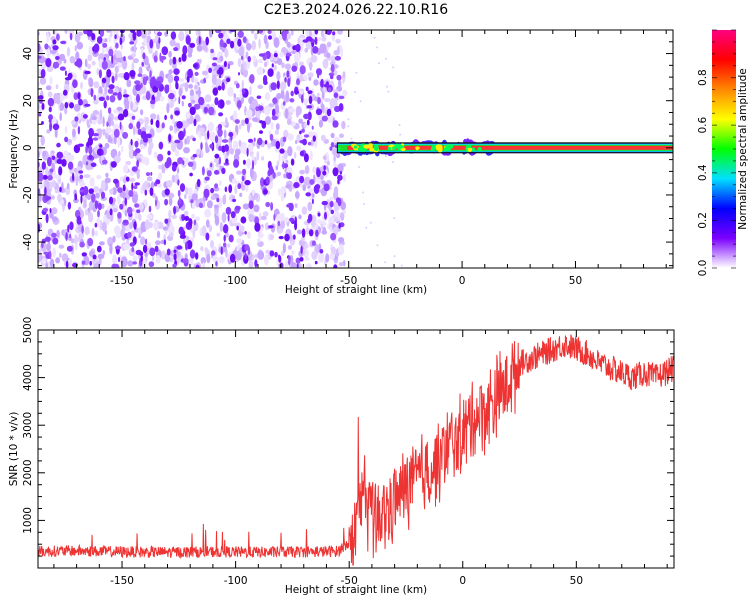  What do you see at coordinates (376, 148) in the screenshot?
I see `signal-blob` at bounding box center [376, 148].